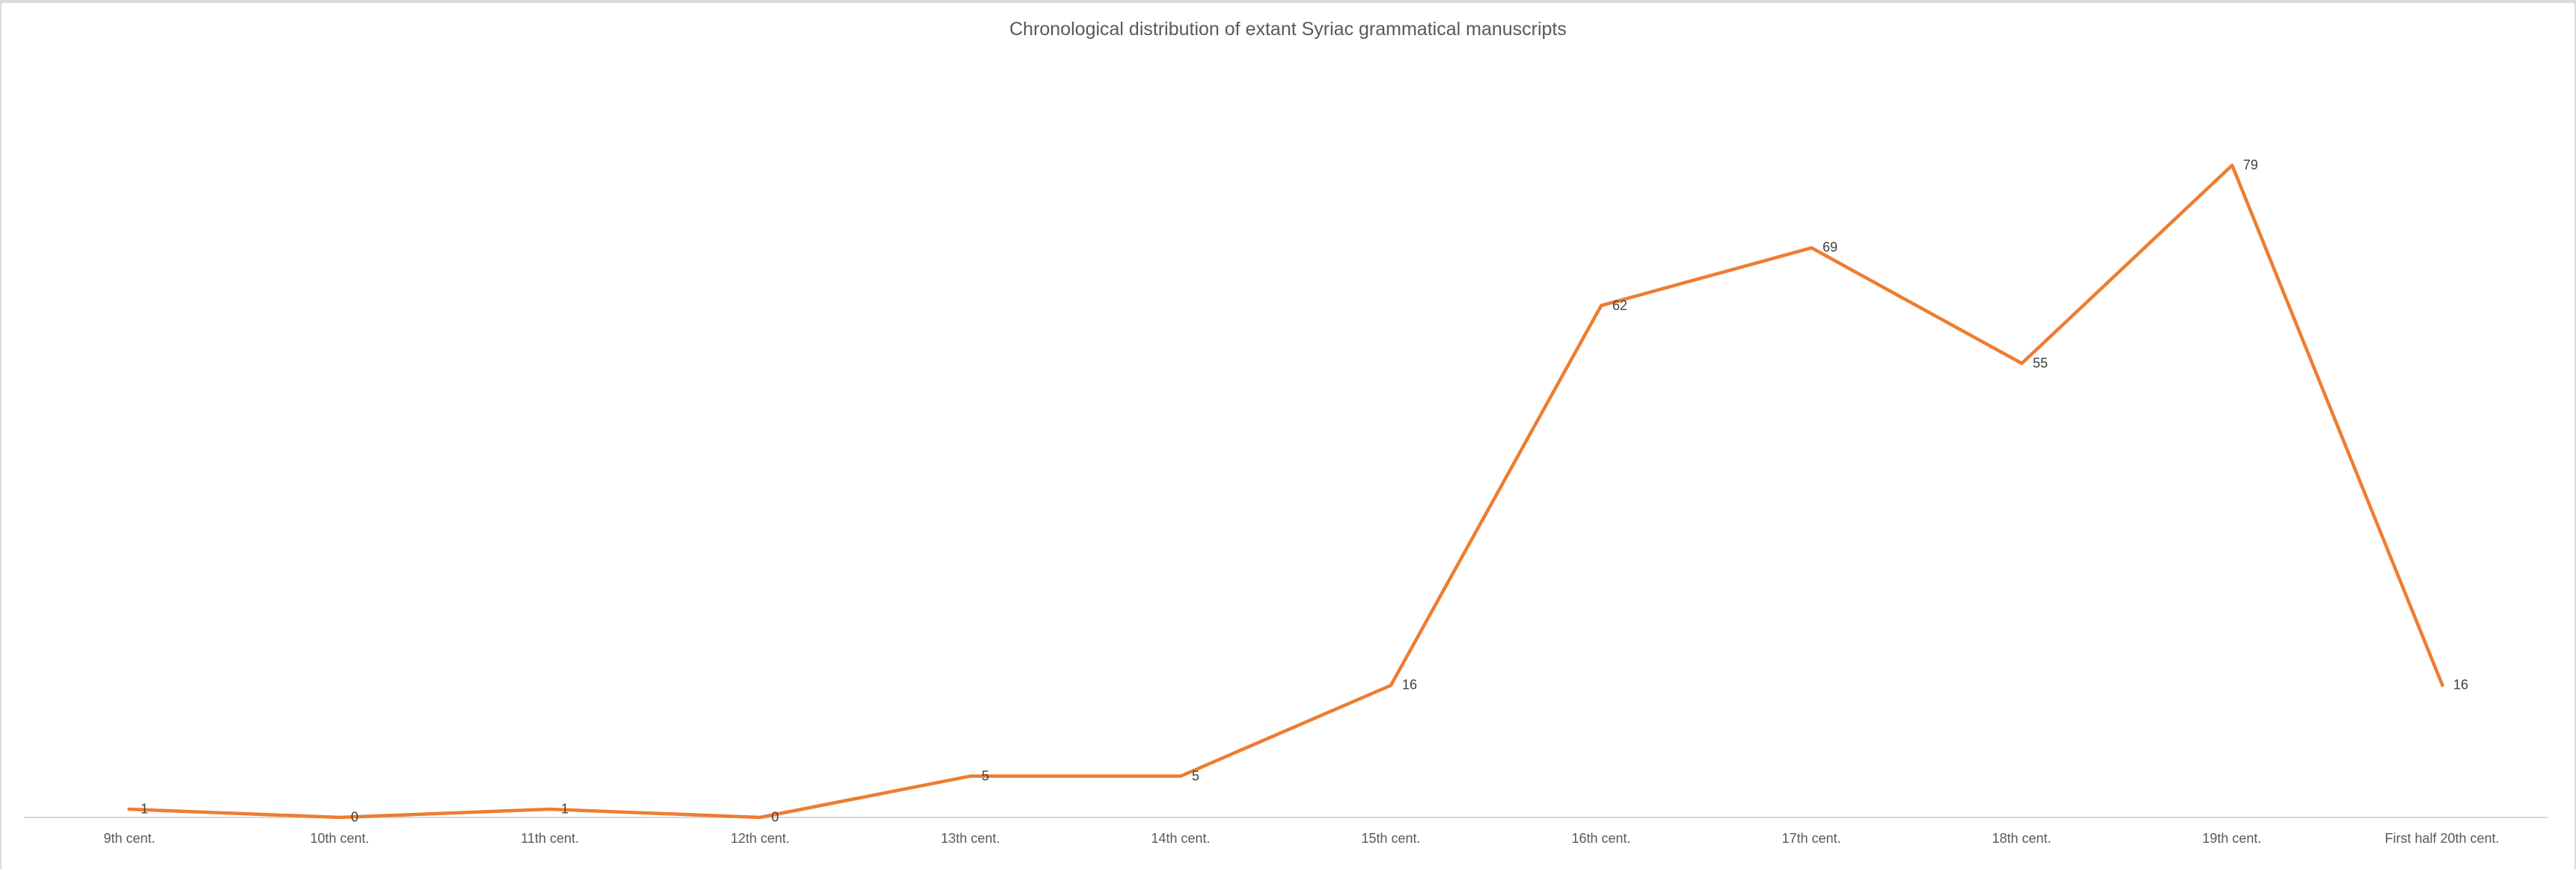 This screenshot has height=872, width=2576. Describe the element at coordinates (1811, 838) in the screenshot. I see `x-axis-label: 17th cent.` at that location.